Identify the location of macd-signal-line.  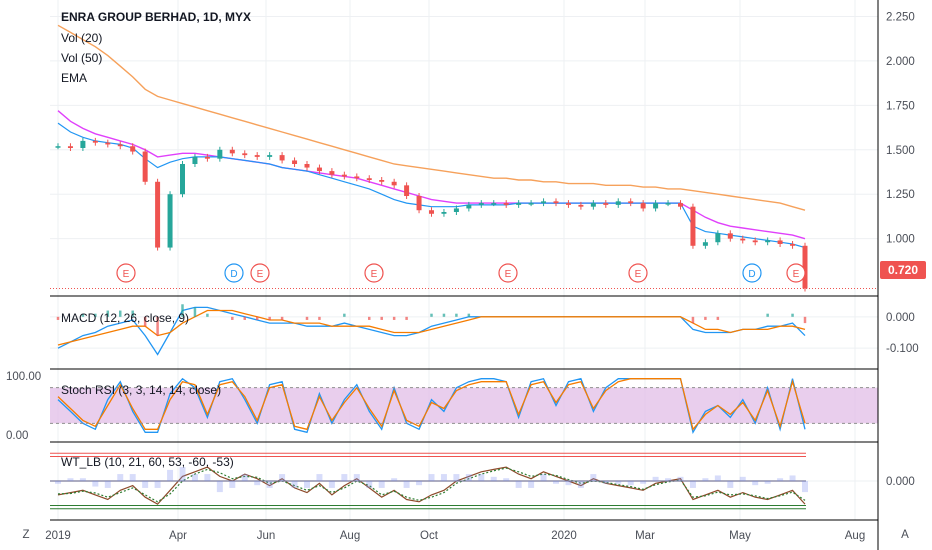
(431, 327).